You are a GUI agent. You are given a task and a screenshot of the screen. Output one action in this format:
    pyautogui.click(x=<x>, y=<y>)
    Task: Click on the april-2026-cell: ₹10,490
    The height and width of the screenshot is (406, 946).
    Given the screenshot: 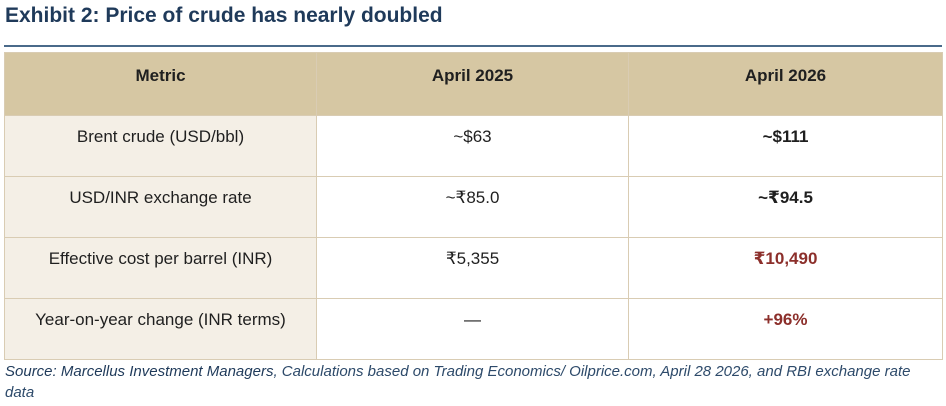 What is the action you would take?
    pyautogui.click(x=785, y=268)
    